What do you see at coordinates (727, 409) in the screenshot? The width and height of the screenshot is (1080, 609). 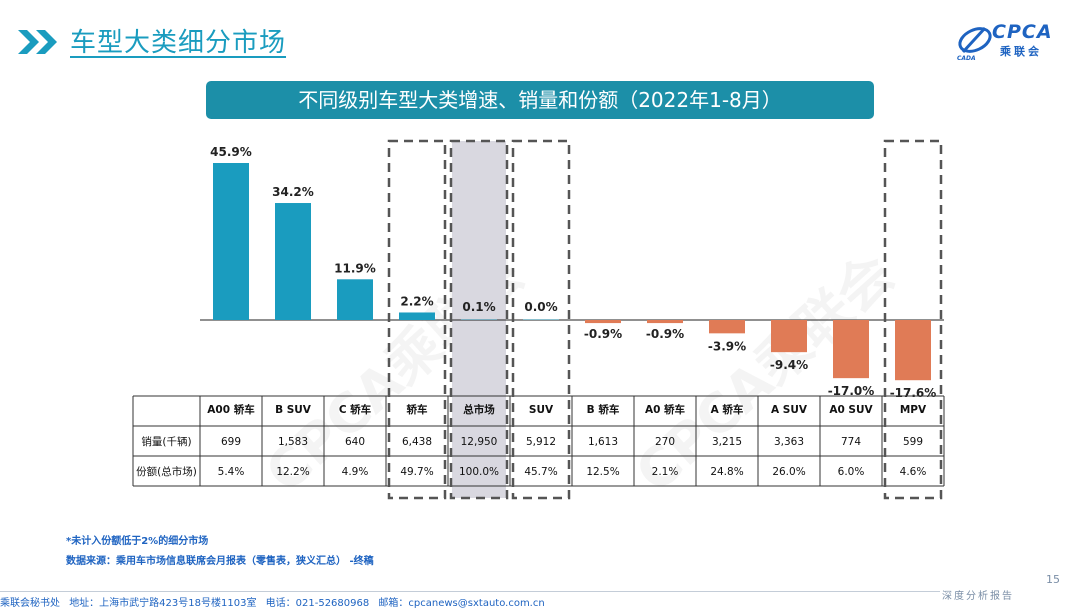 I see `tick-label: A 轿车` at bounding box center [727, 409].